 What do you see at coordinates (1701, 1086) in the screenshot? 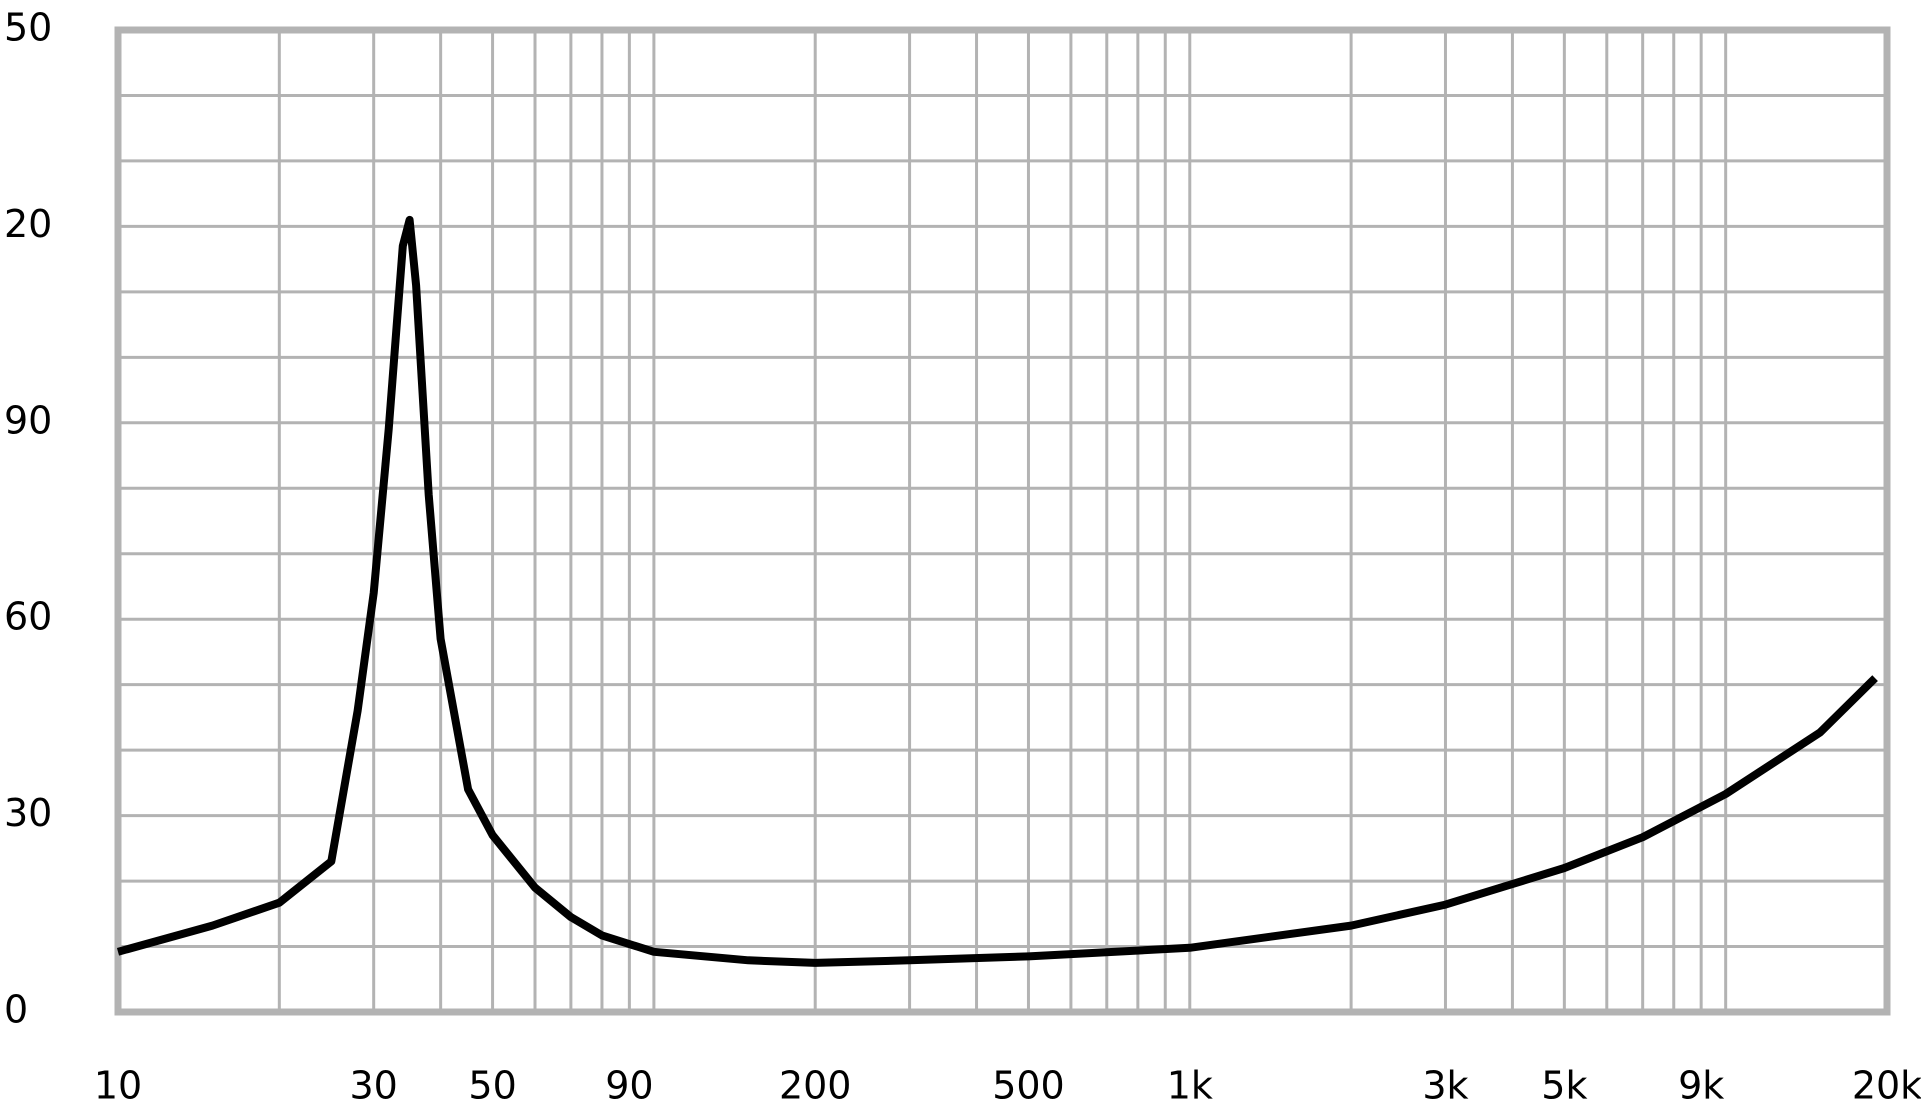
I see `x-tick-label: 9k` at bounding box center [1701, 1086].